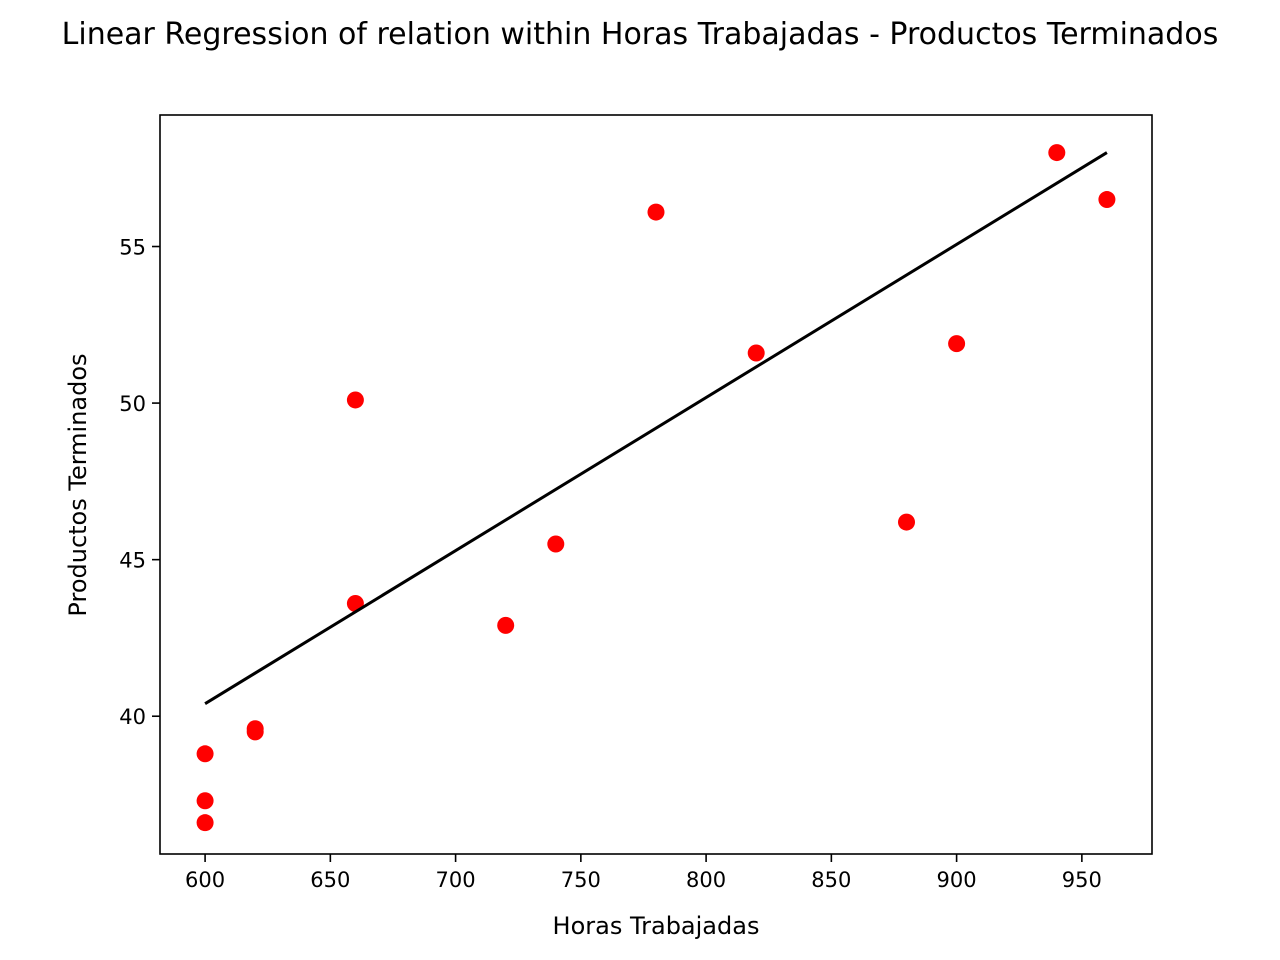 This screenshot has width=1280, height=960. I want to click on y-tick-label-50: 50, so click(132, 404).